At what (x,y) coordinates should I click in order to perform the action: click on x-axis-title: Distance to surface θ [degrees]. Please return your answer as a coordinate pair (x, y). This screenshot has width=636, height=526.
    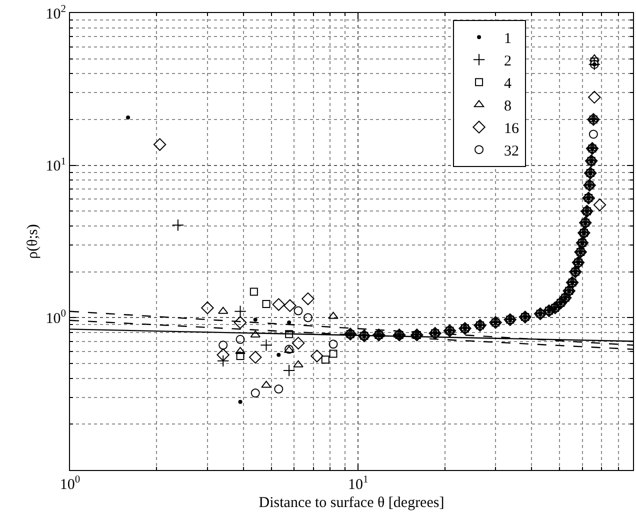
    Looking at the image, I should click on (351, 503).